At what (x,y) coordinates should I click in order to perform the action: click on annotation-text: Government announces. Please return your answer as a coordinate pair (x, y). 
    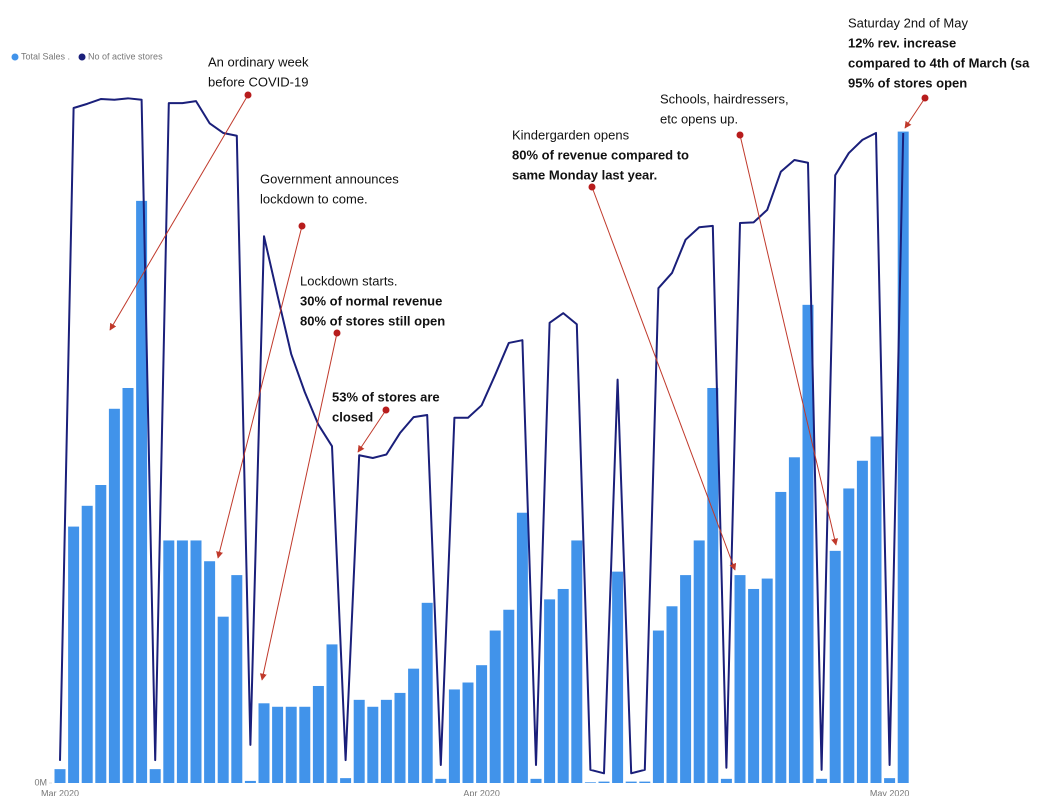
    Looking at the image, I should click on (329, 178).